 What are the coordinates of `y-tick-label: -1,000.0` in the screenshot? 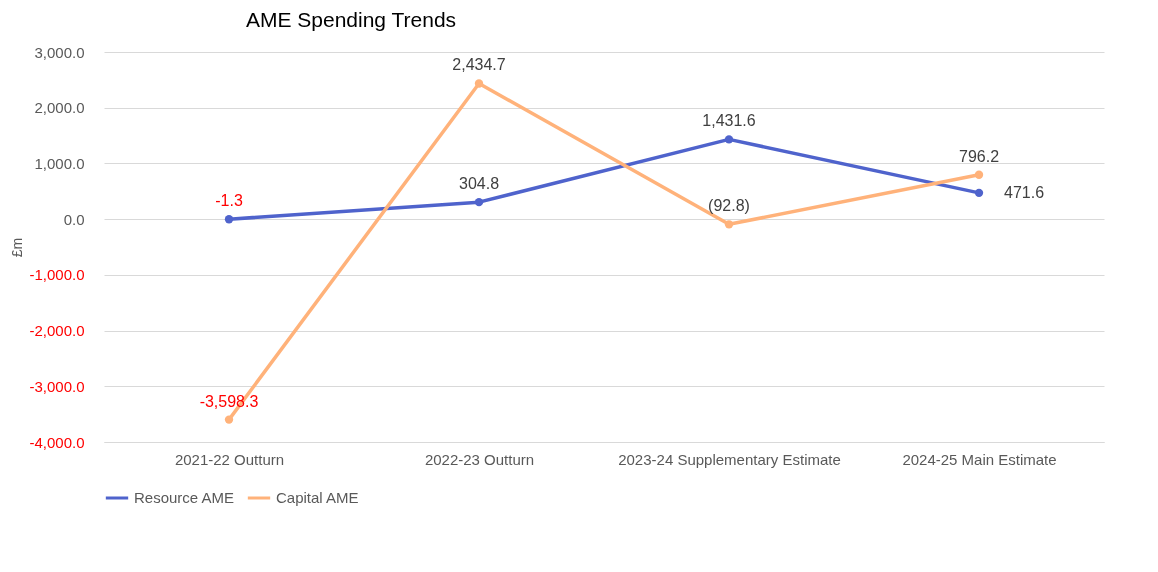 It's located at (57, 275).